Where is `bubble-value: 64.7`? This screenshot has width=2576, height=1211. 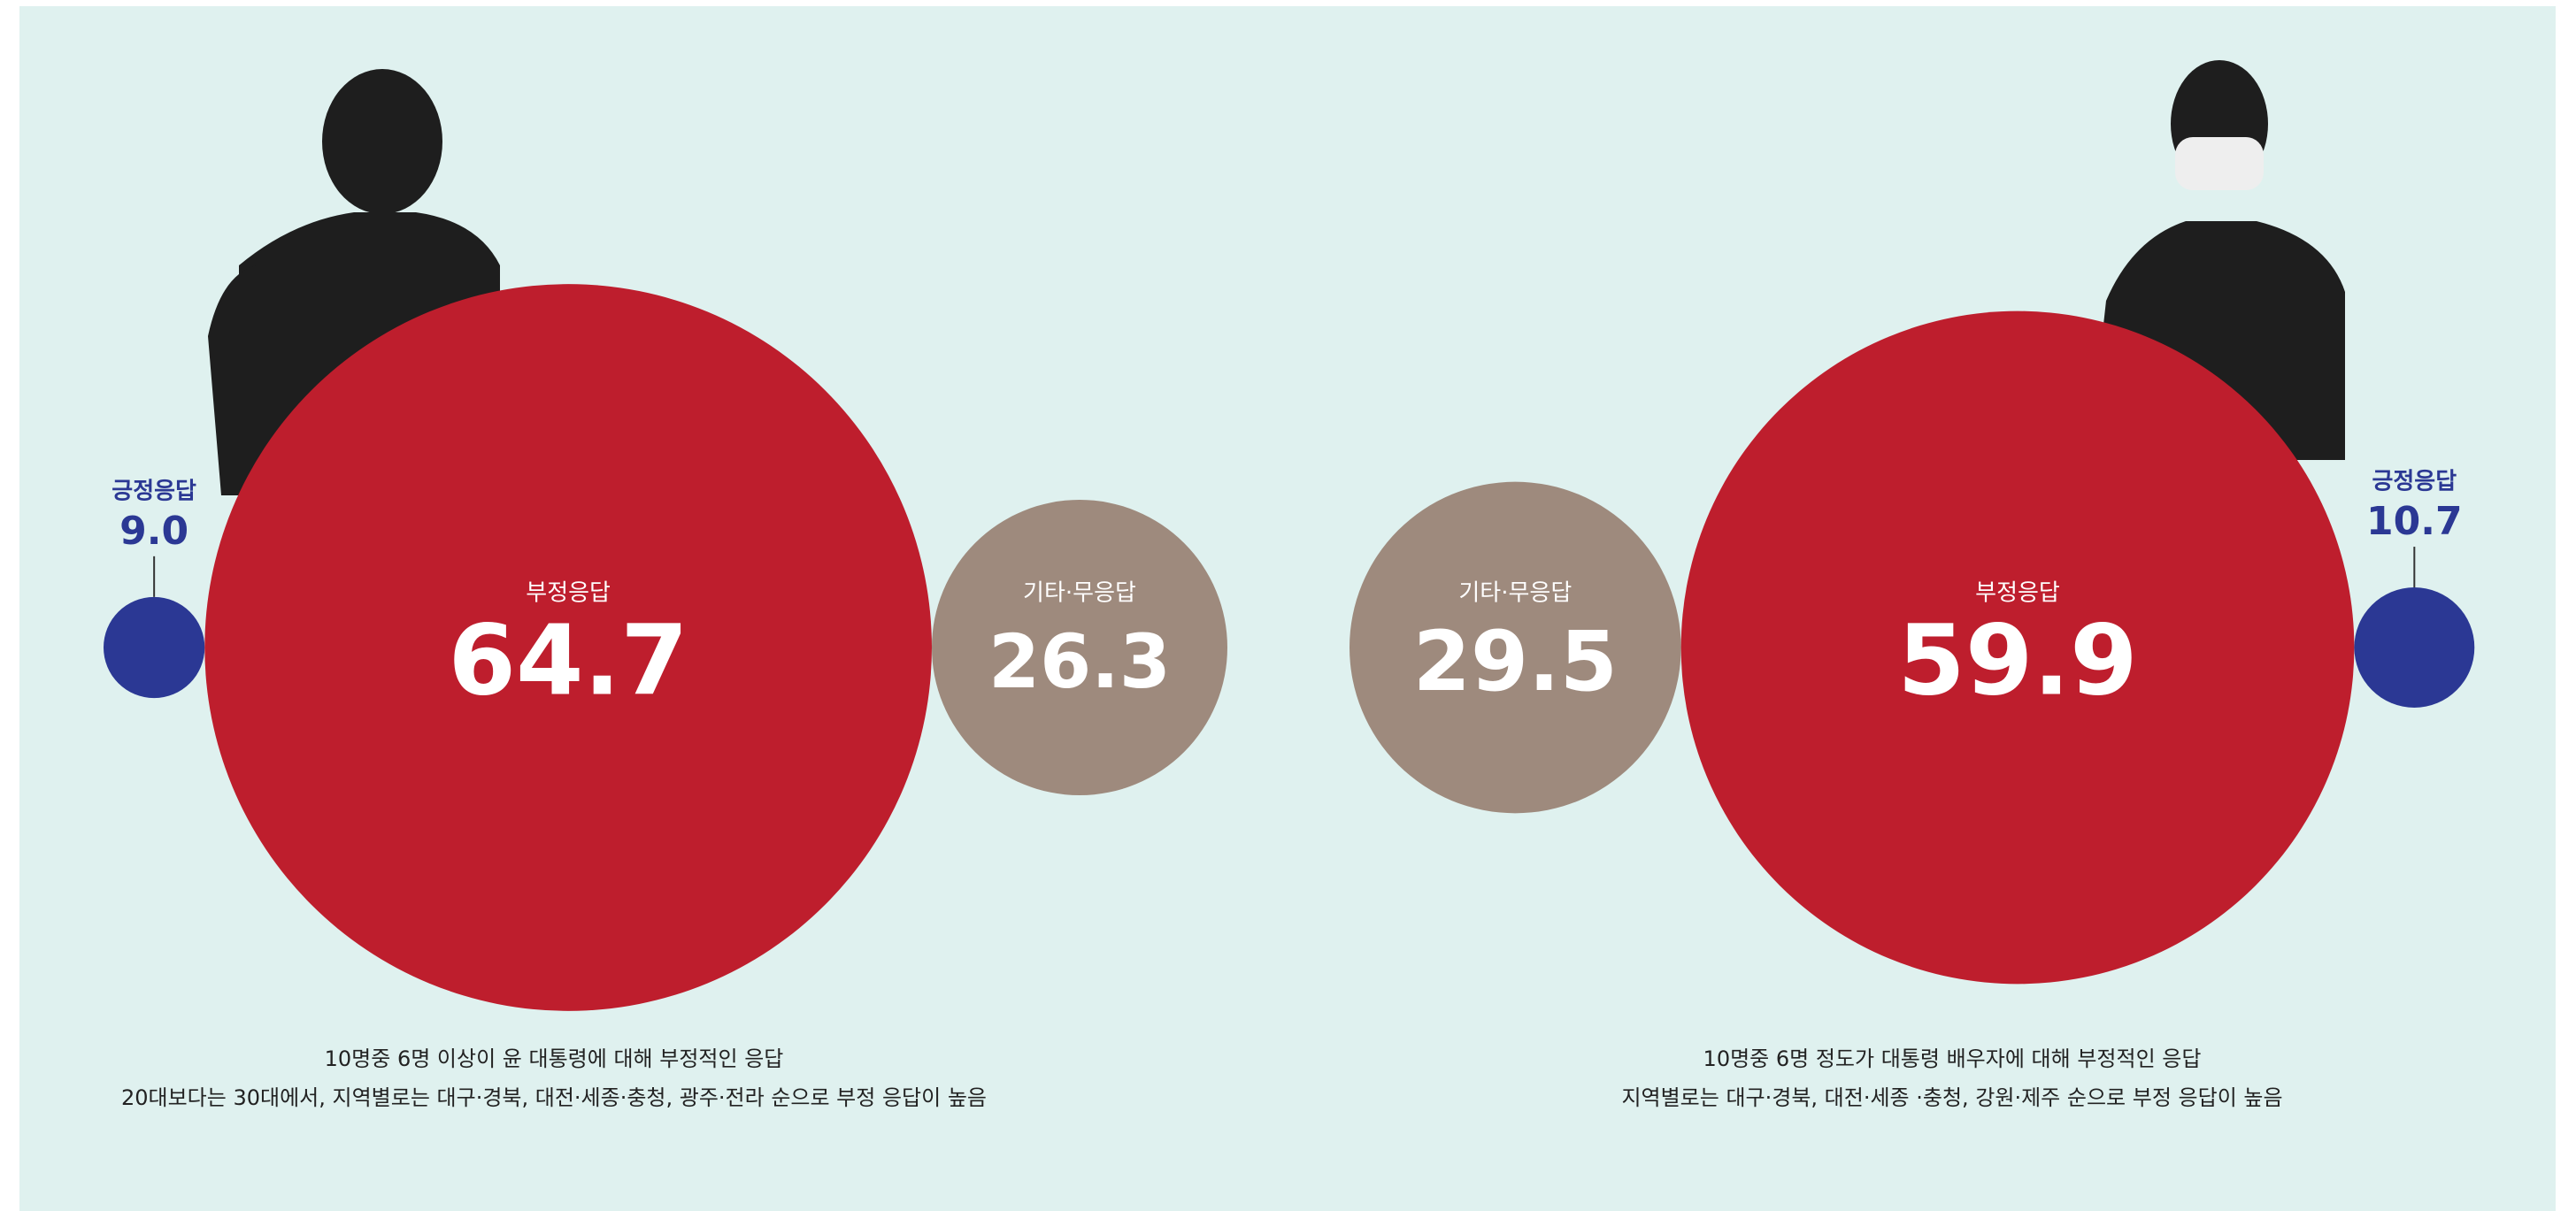
bubble-value: 64.7 is located at coordinates (568, 660).